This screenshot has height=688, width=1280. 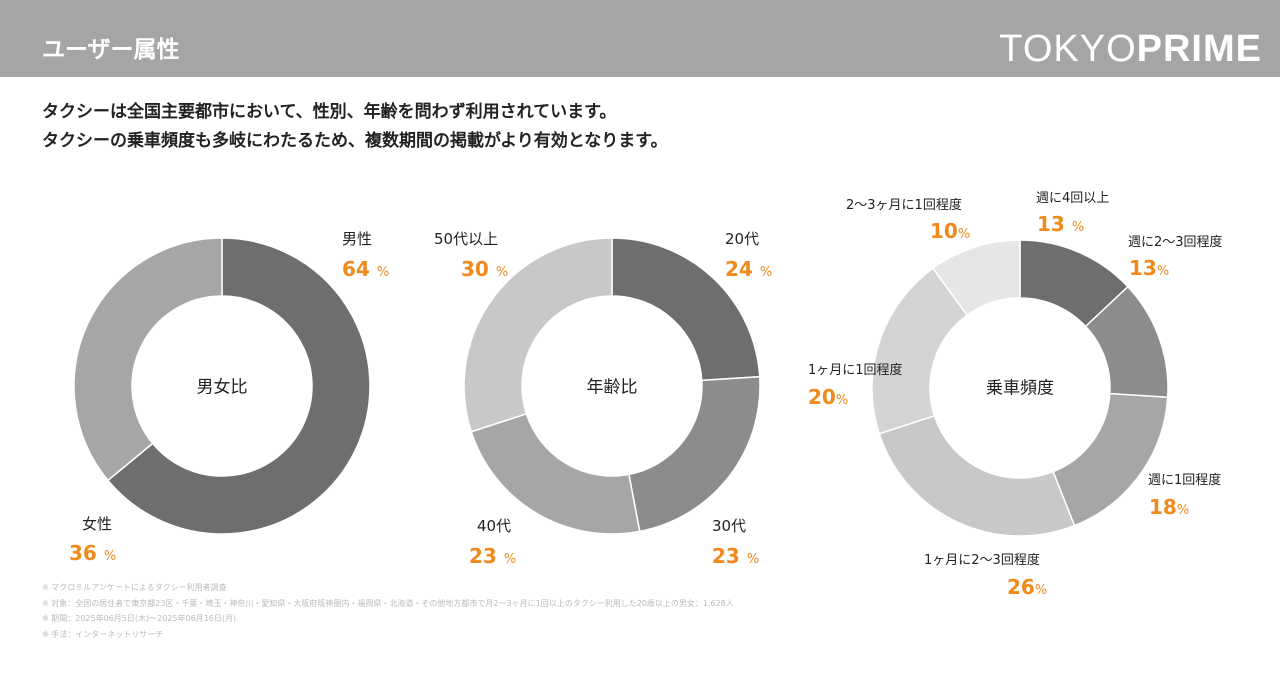 I want to click on chart-center-frequency: 乗車頻度, so click(x=1020, y=388).